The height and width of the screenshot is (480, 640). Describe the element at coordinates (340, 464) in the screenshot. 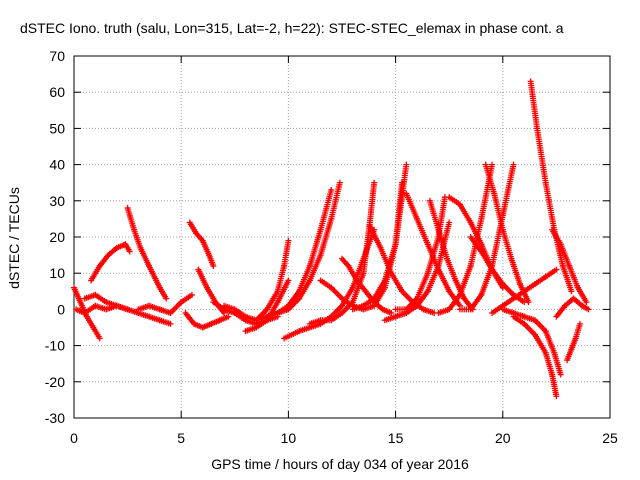

I see `x-axis-label: GPS time / hours of day 034 of year 2016` at that location.